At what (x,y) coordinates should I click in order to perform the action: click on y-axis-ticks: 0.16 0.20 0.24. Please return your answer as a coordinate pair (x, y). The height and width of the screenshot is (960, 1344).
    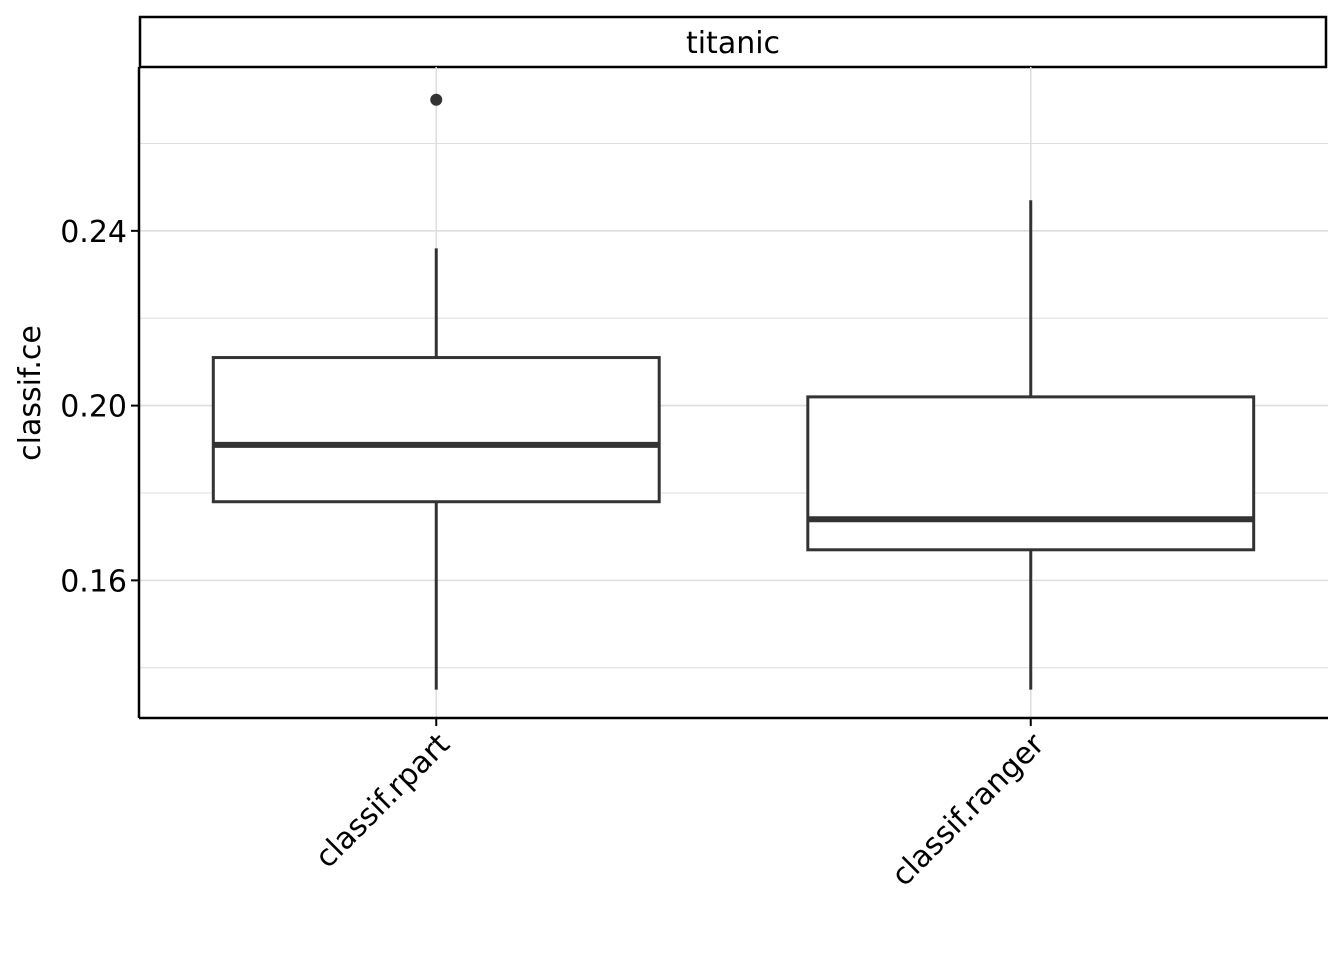
    Looking at the image, I should click on (99, 407).